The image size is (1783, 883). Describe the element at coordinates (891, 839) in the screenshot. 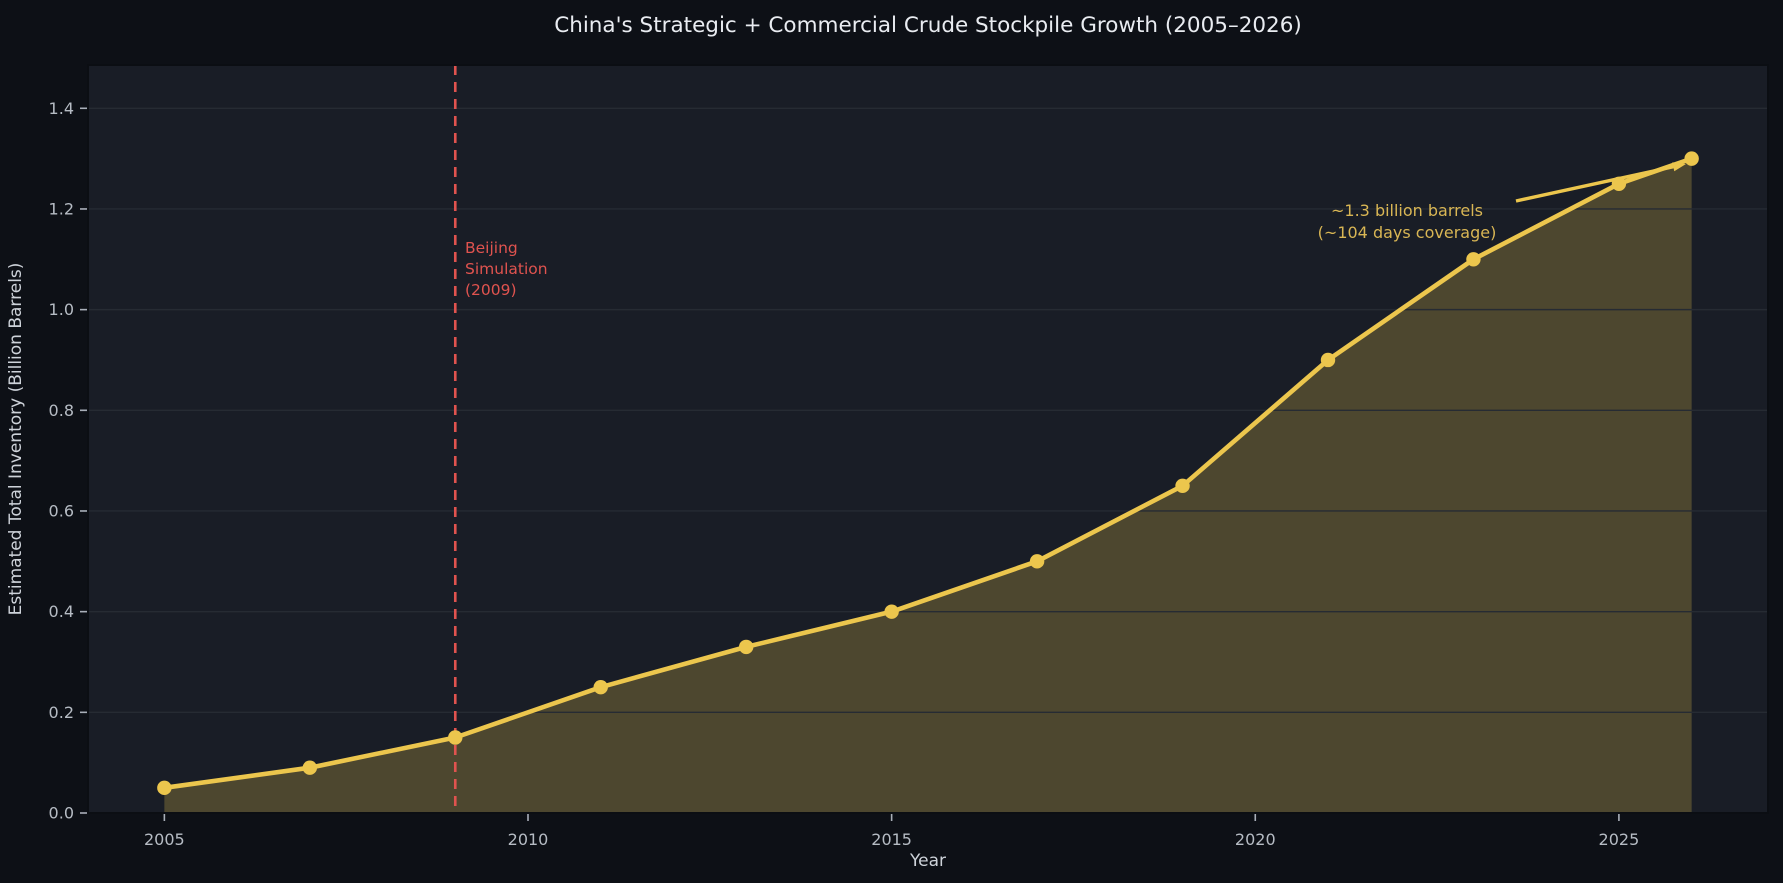

I see `x-tick-label: 2015` at that location.